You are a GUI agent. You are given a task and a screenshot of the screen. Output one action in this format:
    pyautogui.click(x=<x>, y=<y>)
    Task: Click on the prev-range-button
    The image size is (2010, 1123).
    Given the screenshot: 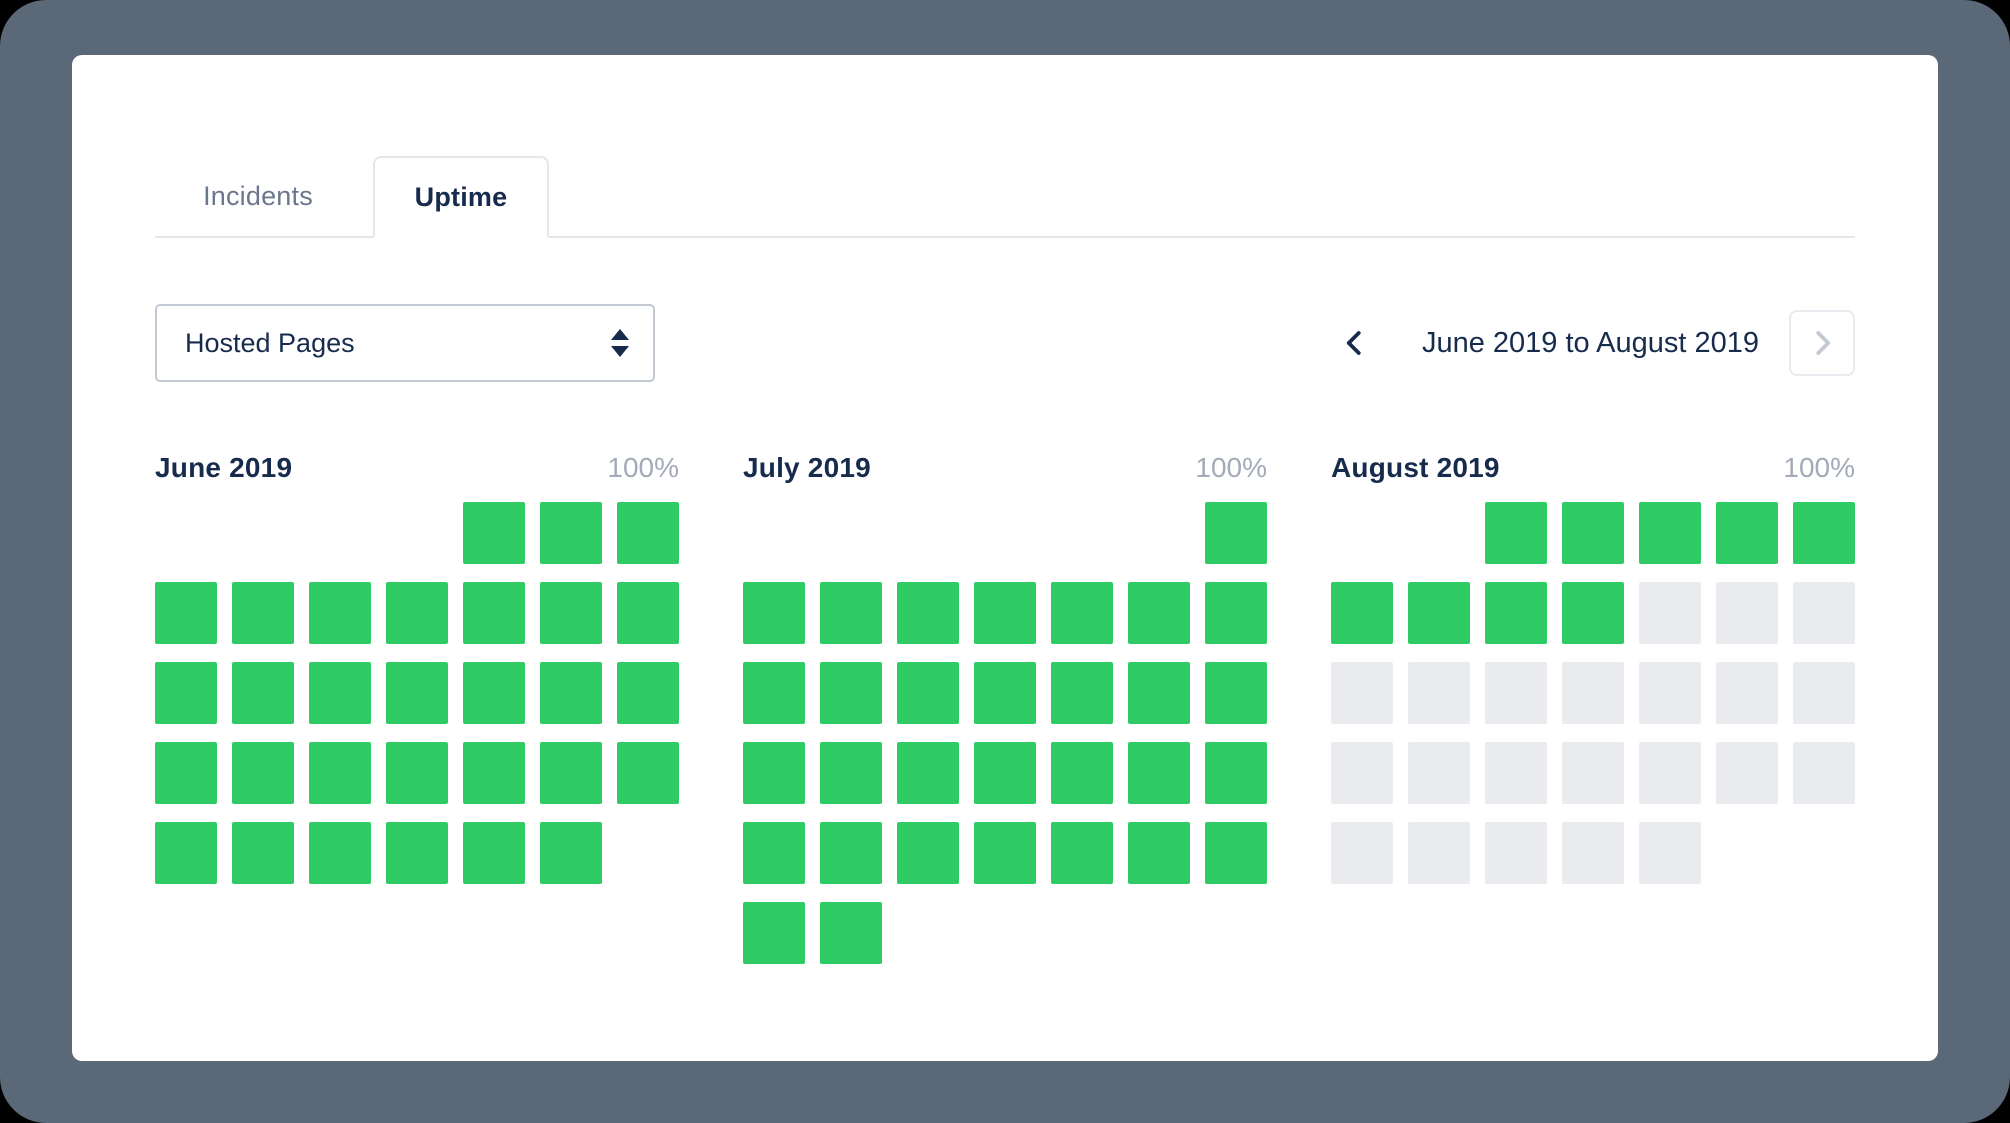 What is the action you would take?
    pyautogui.click(x=1354, y=343)
    